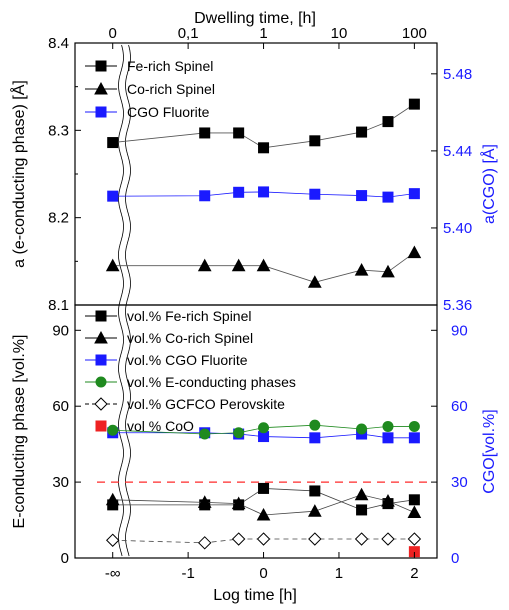 This screenshot has height=610, width=509. Describe the element at coordinates (60, 482) in the screenshot. I see `bottom-left-tick-label: 30` at that location.